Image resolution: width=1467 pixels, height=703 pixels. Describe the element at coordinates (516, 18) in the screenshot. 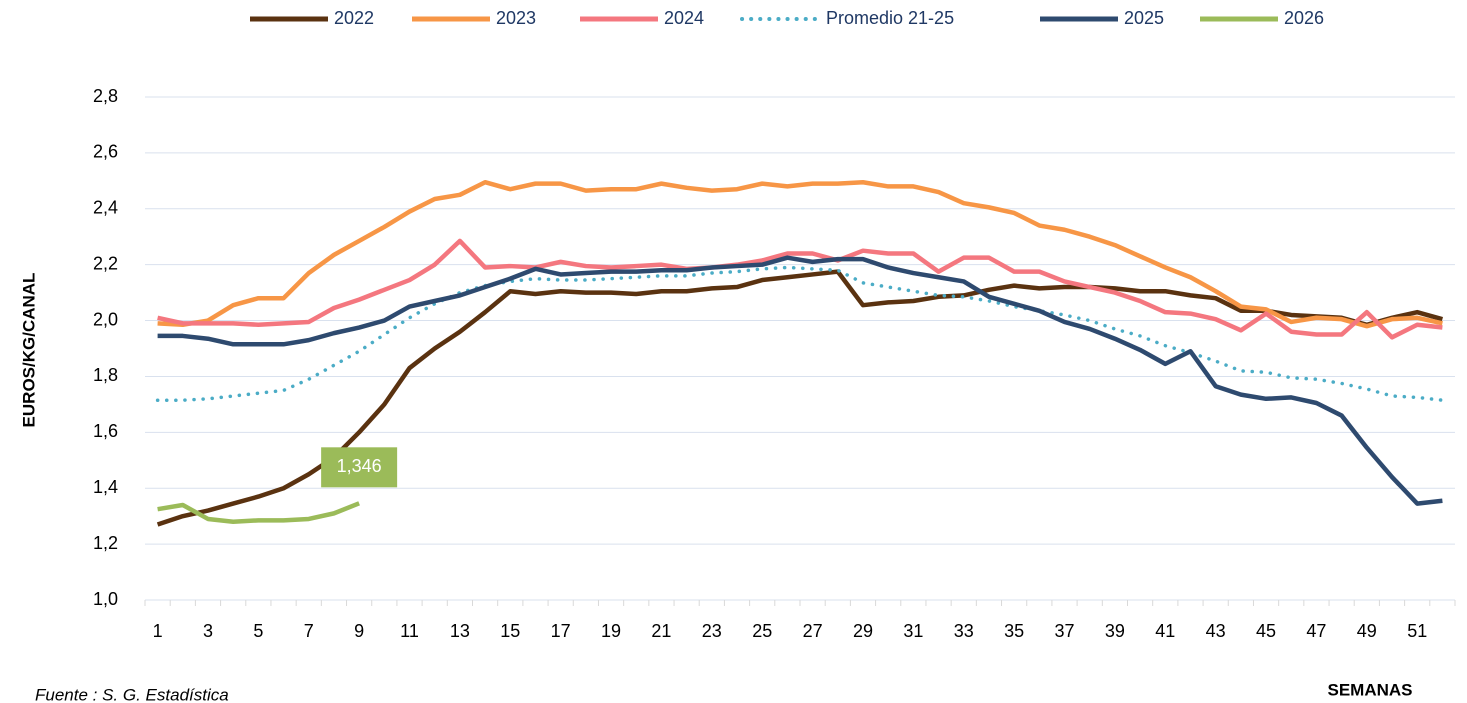

I see `legend-label: 2023` at that location.